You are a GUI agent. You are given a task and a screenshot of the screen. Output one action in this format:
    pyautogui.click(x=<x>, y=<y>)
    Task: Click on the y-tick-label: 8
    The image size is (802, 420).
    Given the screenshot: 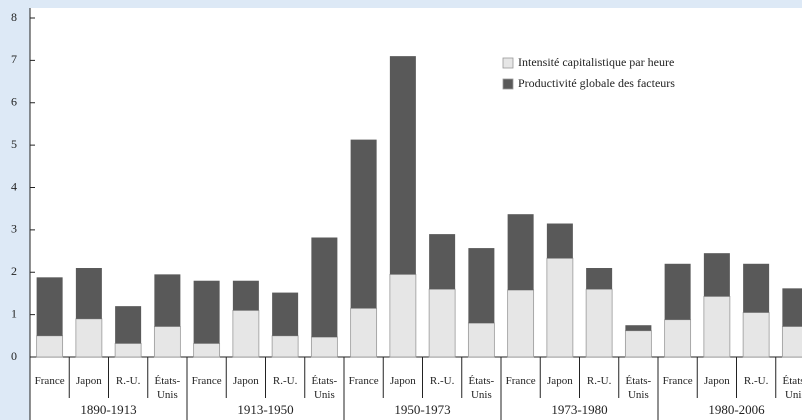 What is the action you would take?
    pyautogui.click(x=14, y=17)
    